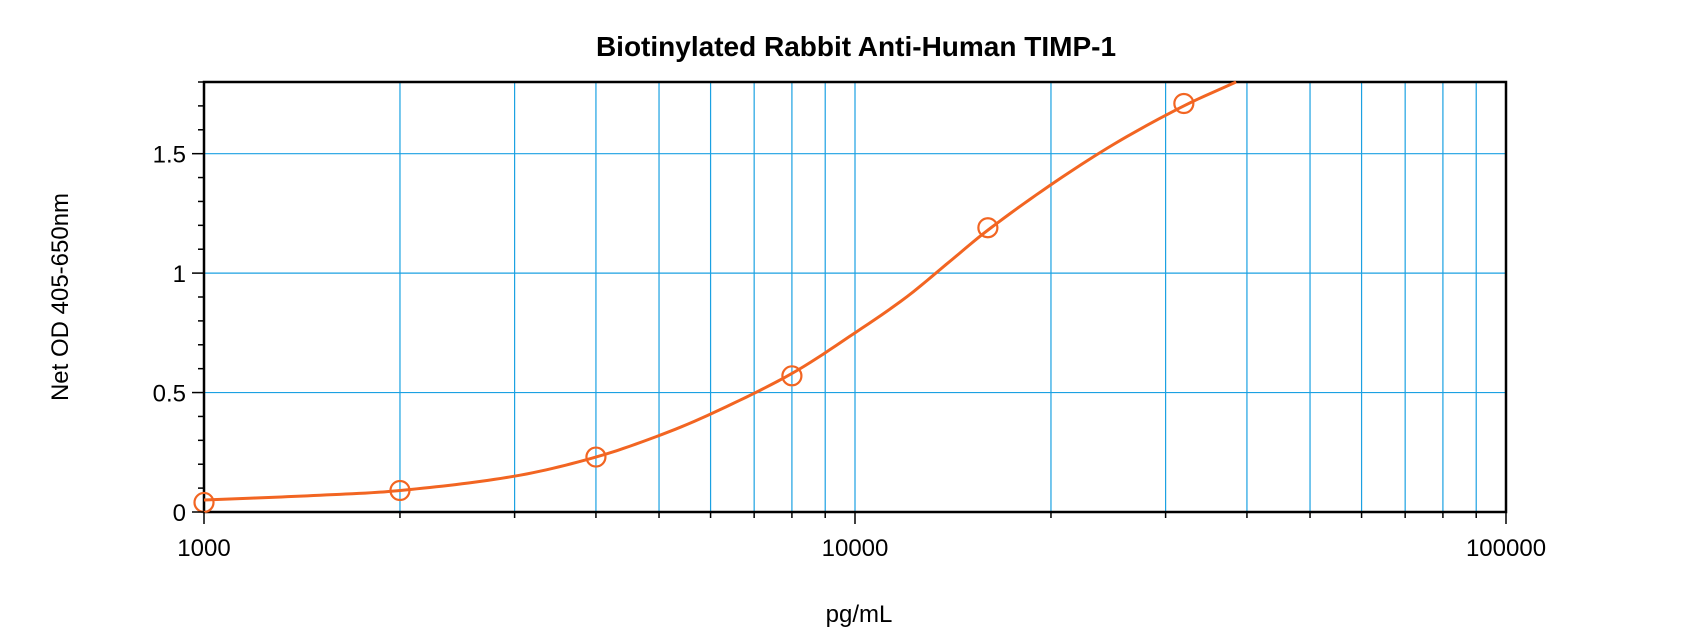  Describe the element at coordinates (60, 297) in the screenshot. I see `y-axis-label: Net OD 405-650nm` at that location.